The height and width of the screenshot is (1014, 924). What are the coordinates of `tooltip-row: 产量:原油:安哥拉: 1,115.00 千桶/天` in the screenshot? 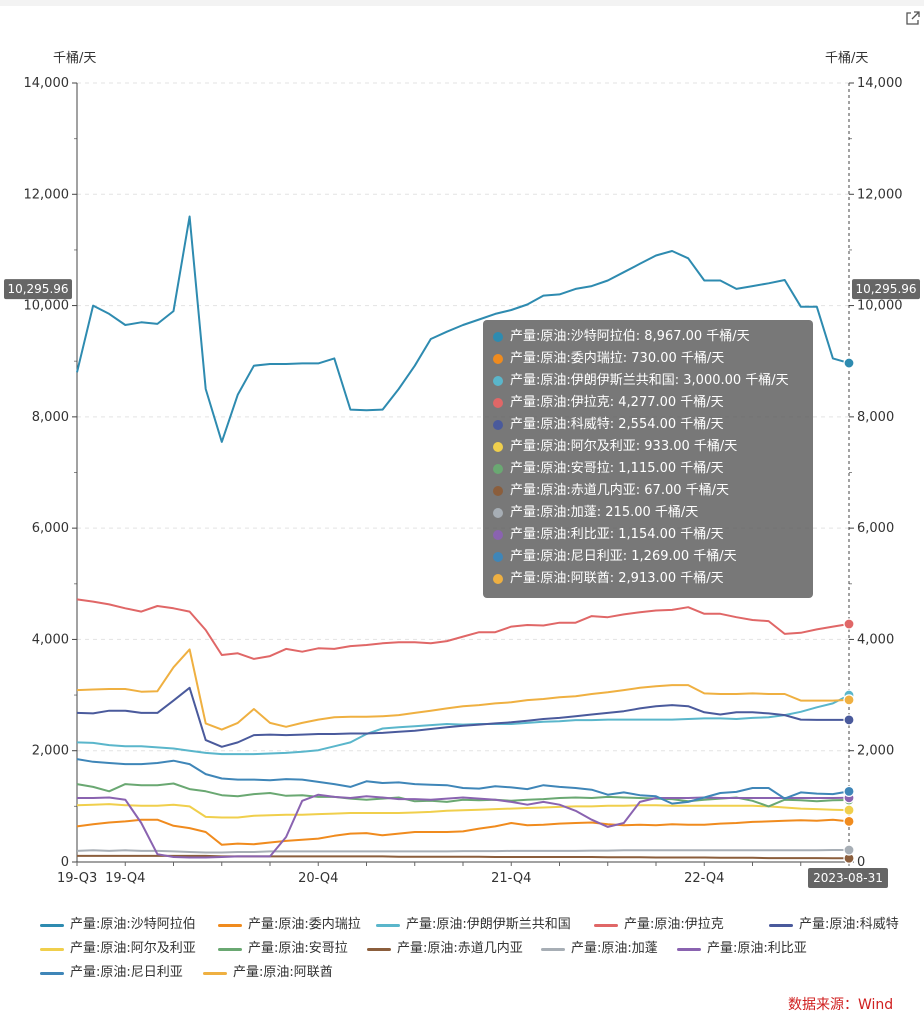 It's located at (653, 469).